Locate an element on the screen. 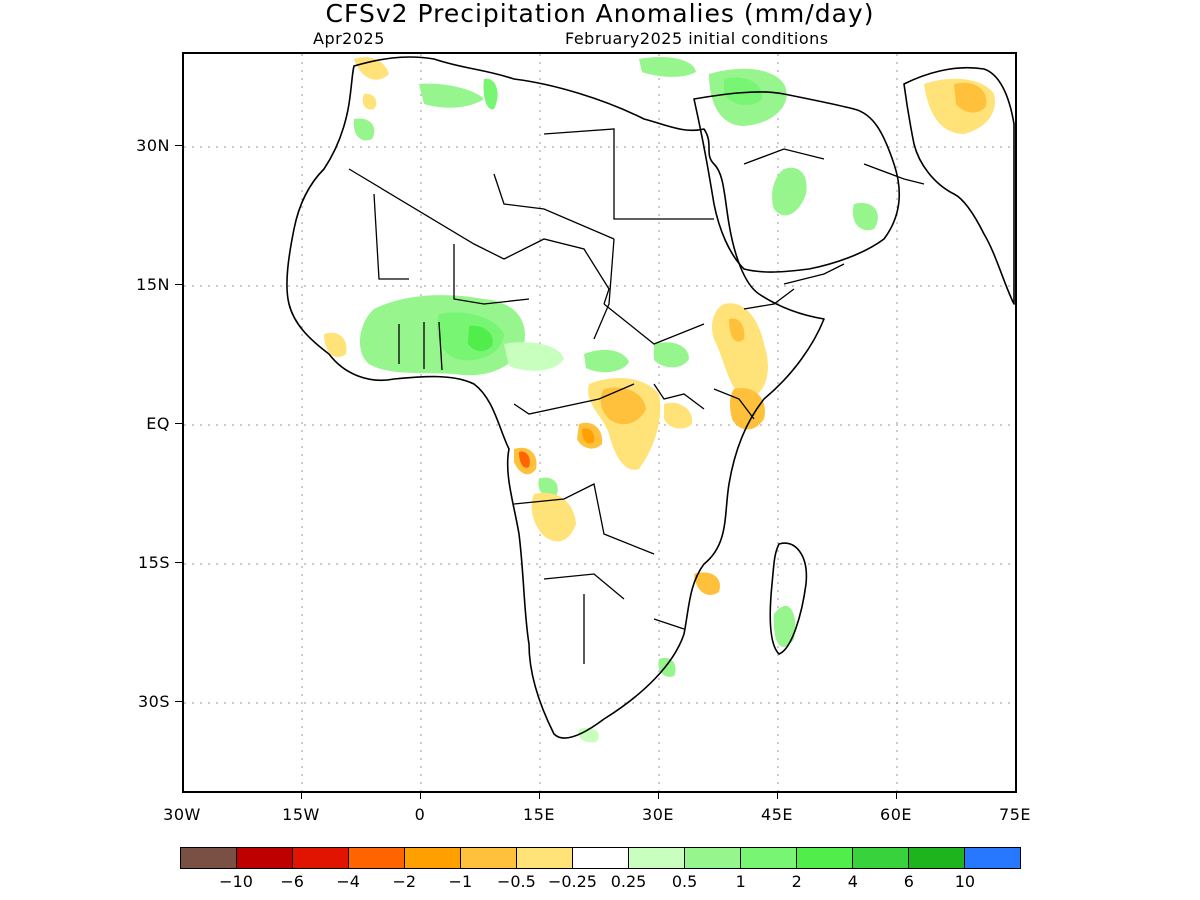  xlabel-15e: 15E is located at coordinates (539, 814).